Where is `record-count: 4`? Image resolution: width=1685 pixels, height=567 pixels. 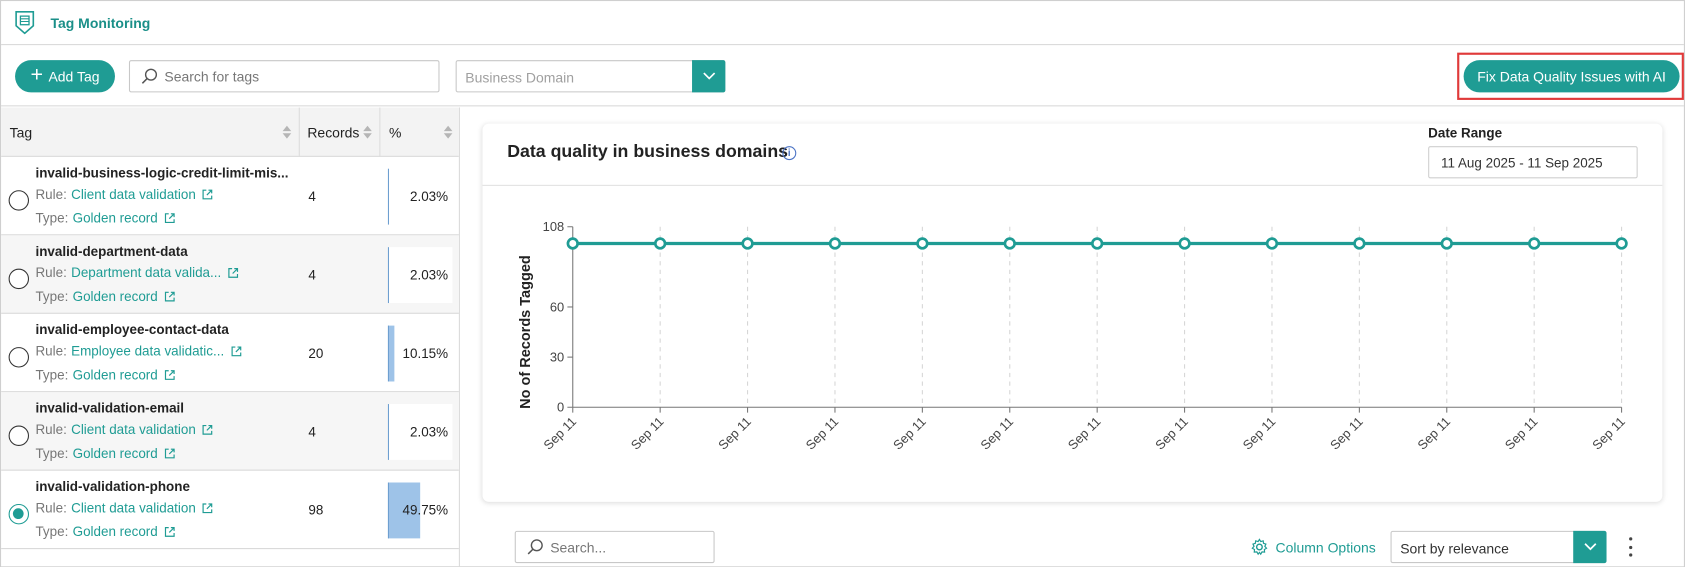 record-count: 4 is located at coordinates (312, 432).